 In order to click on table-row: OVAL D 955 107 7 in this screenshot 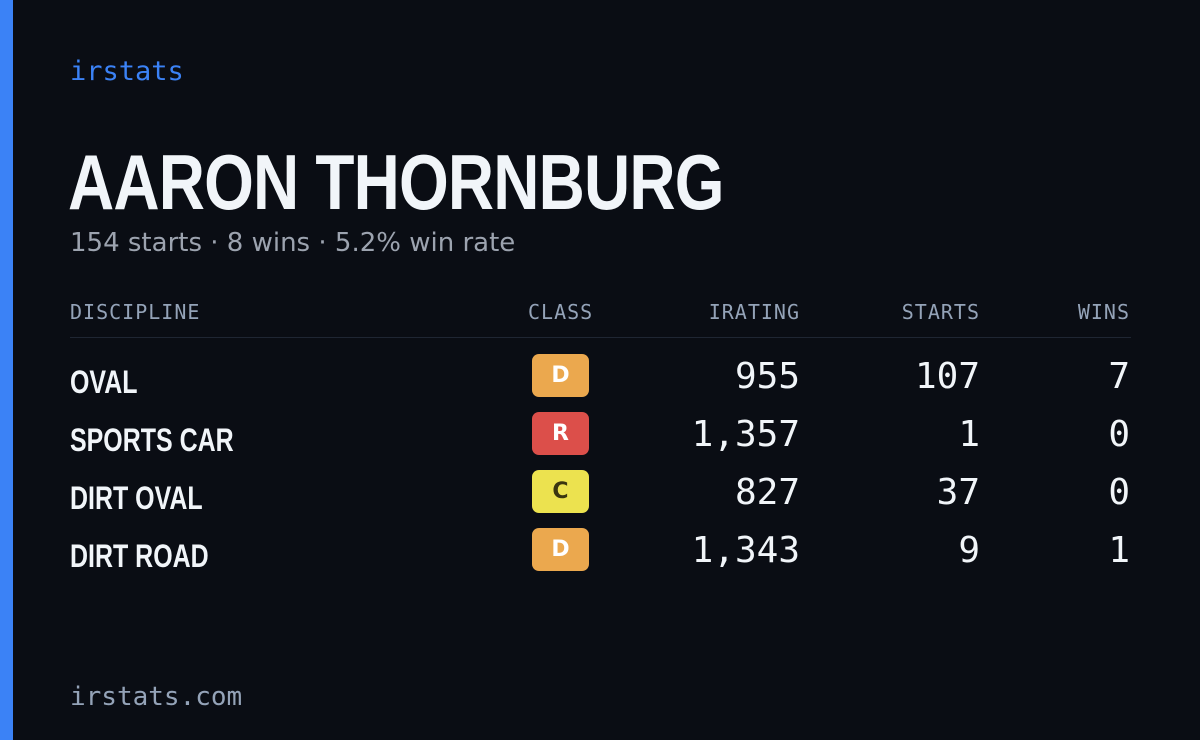, I will do `click(600, 379)`.